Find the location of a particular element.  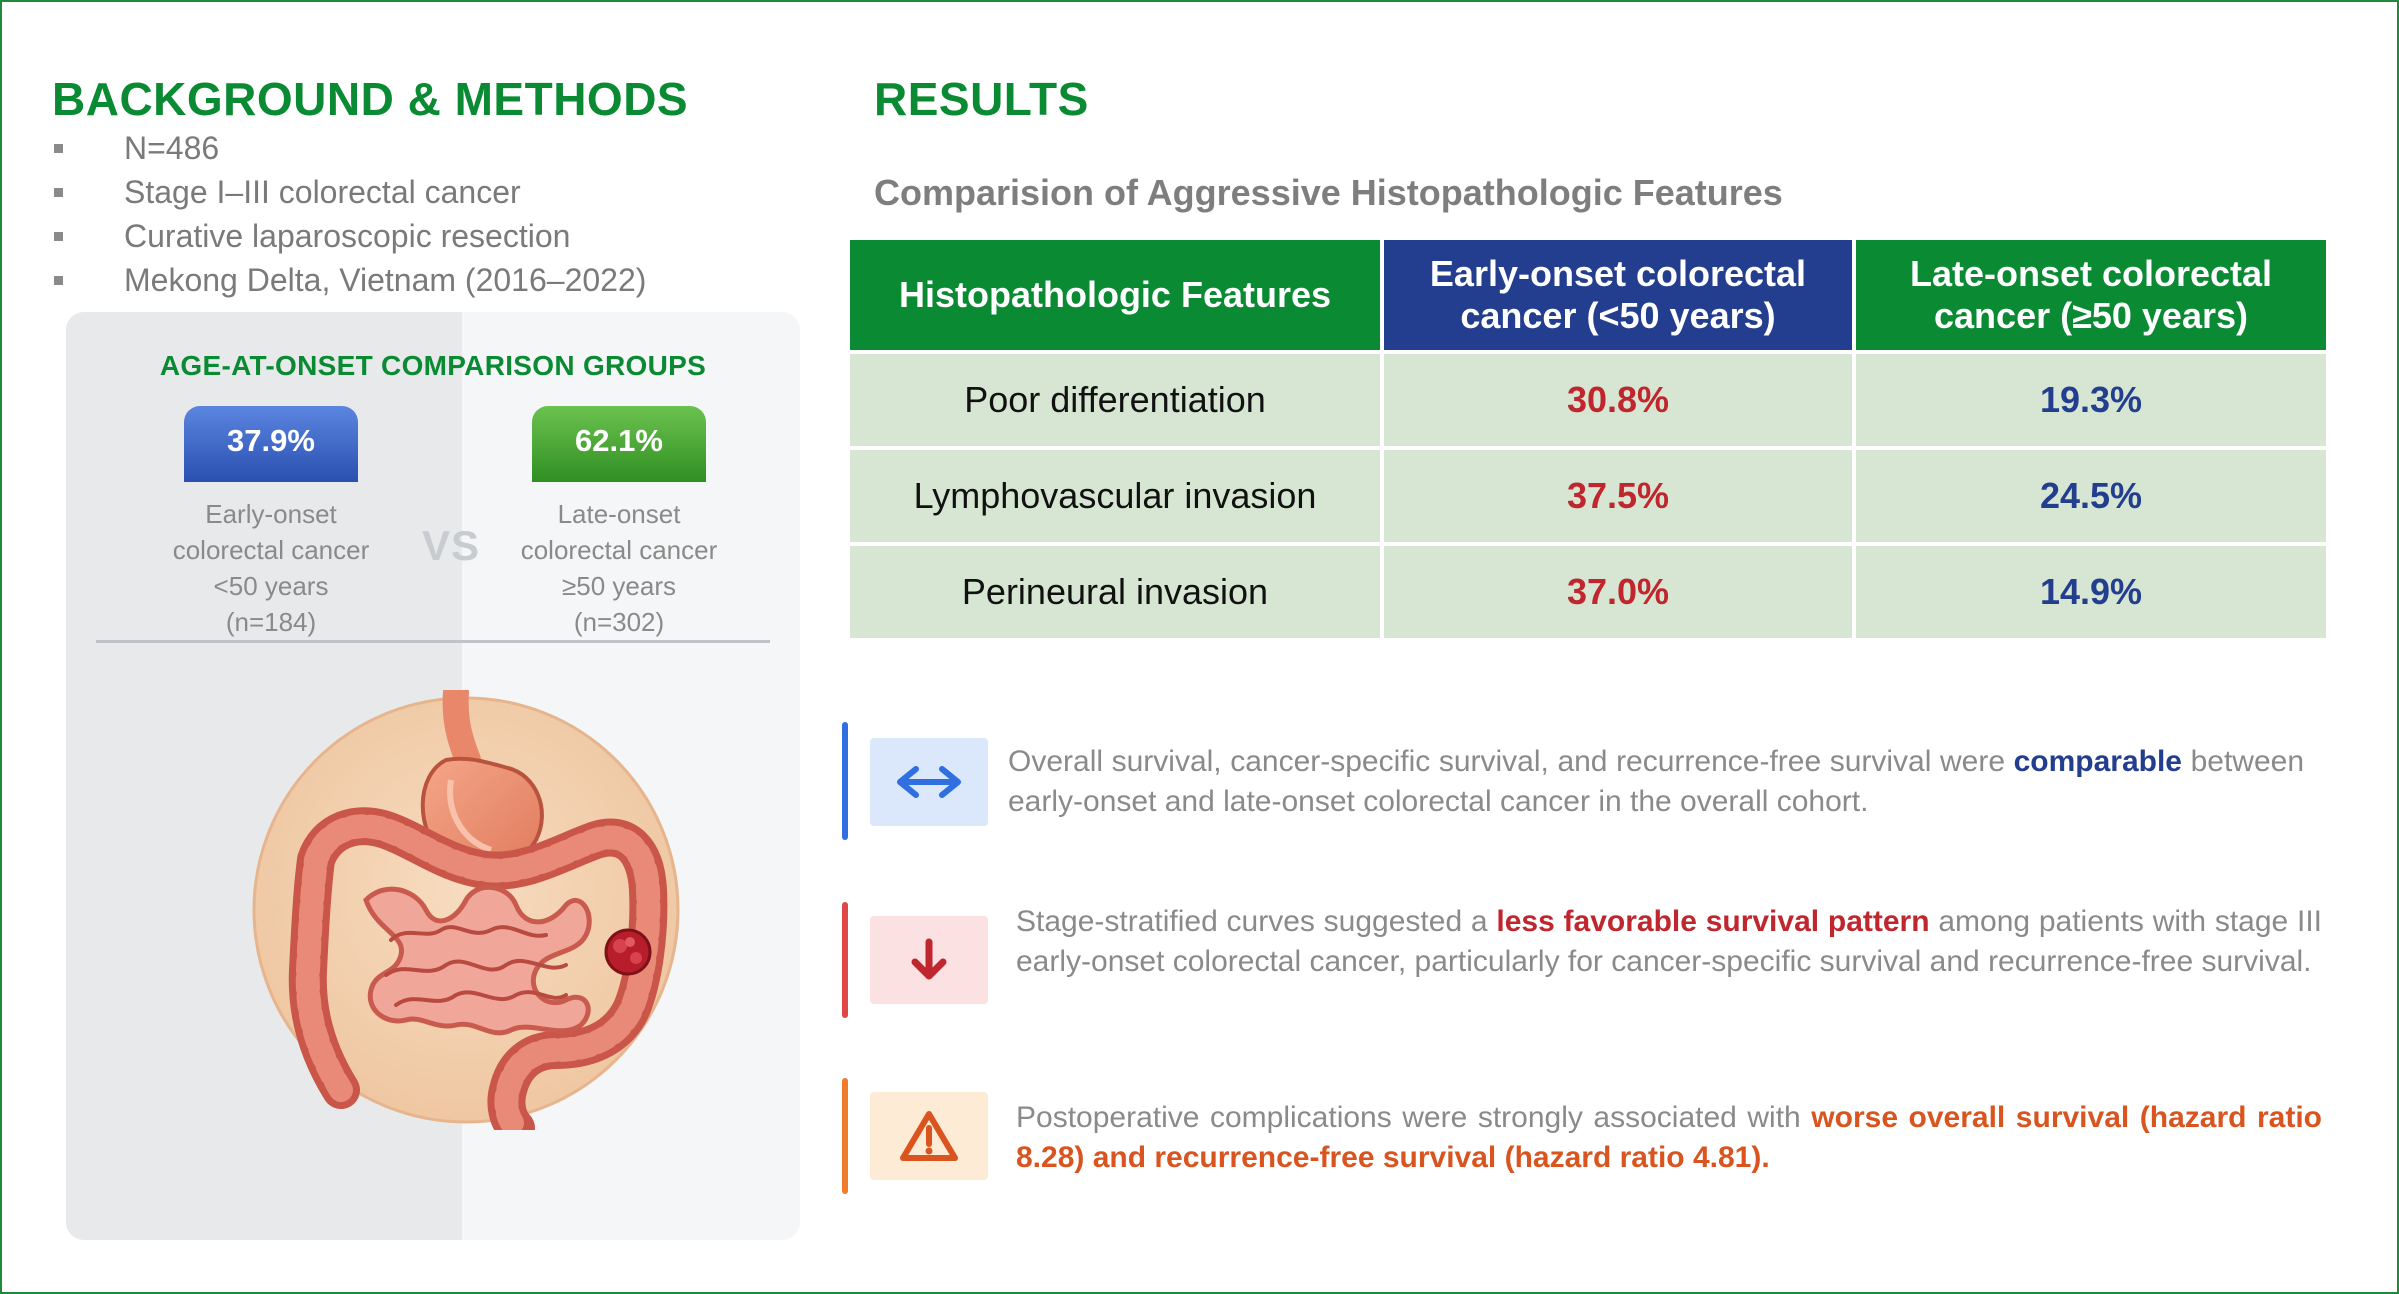

panel-title: AGE-AT-ONSET COMPARISON GROUPS is located at coordinates (433, 365).